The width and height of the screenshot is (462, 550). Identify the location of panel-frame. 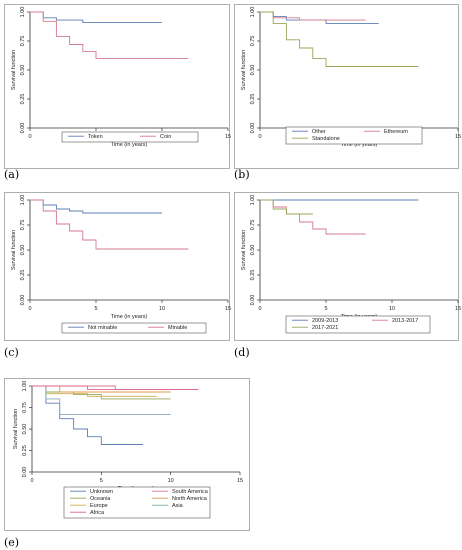
(117, 266).